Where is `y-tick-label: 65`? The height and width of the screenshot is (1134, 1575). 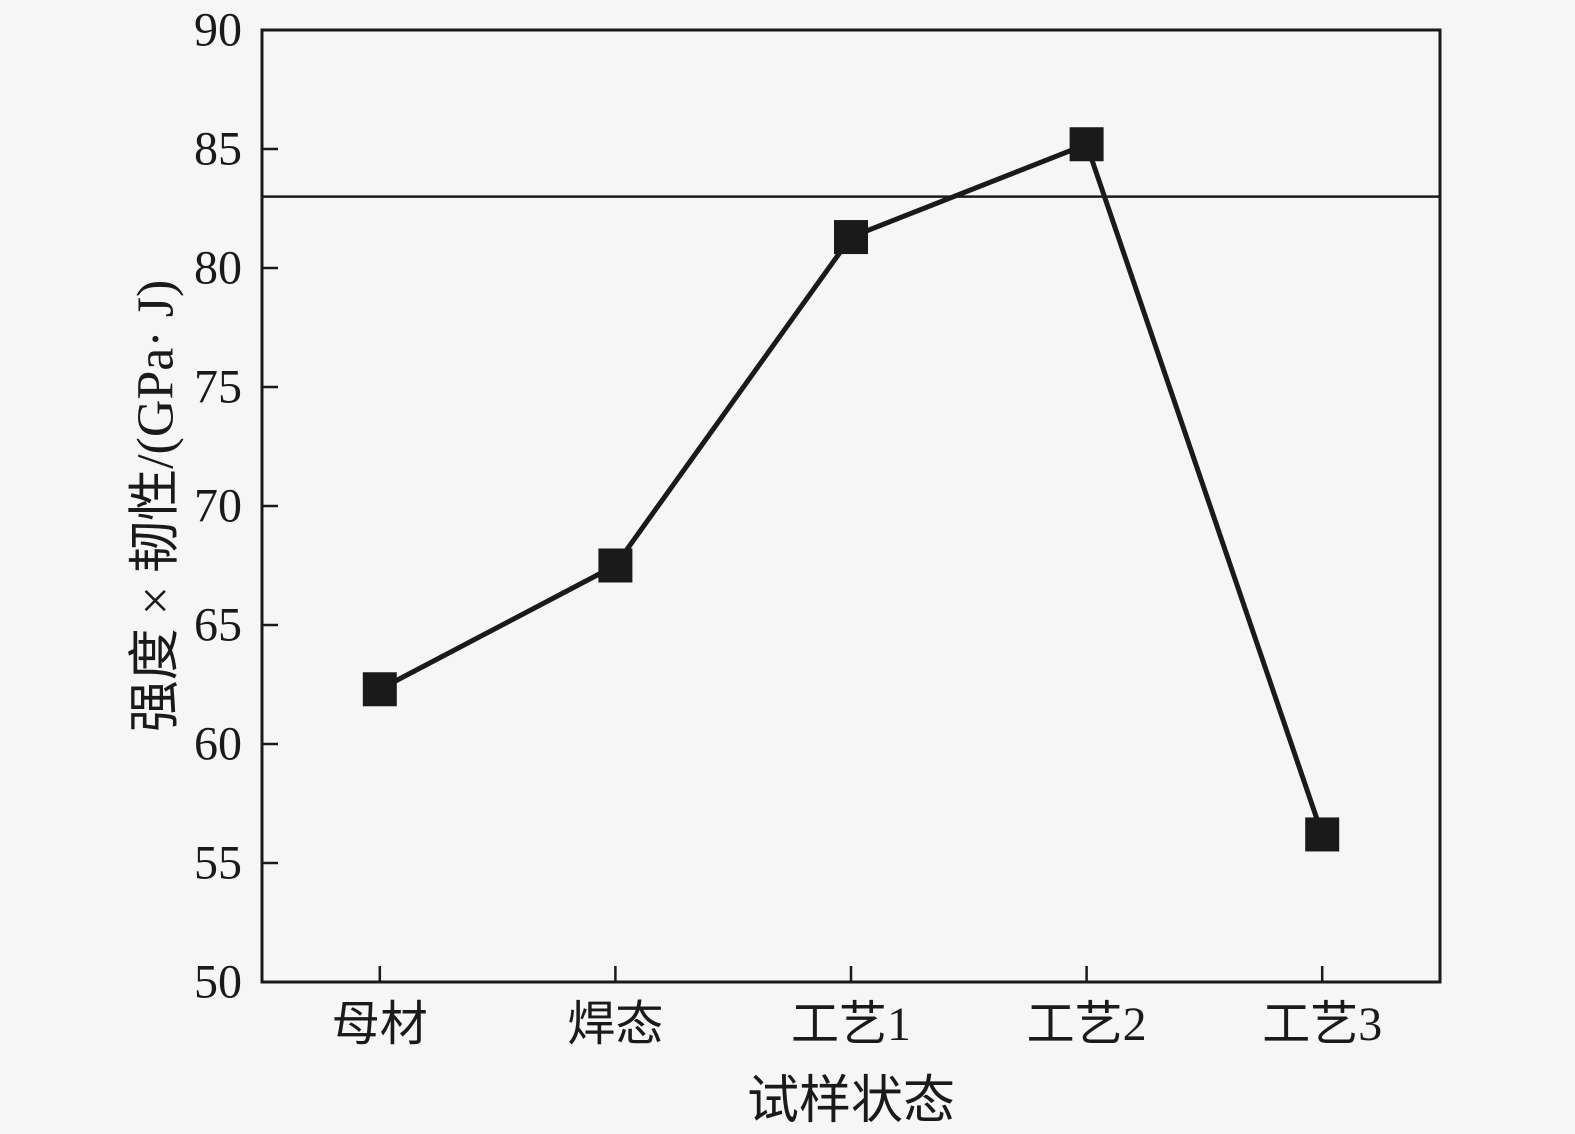 y-tick-label: 65 is located at coordinates (218, 625).